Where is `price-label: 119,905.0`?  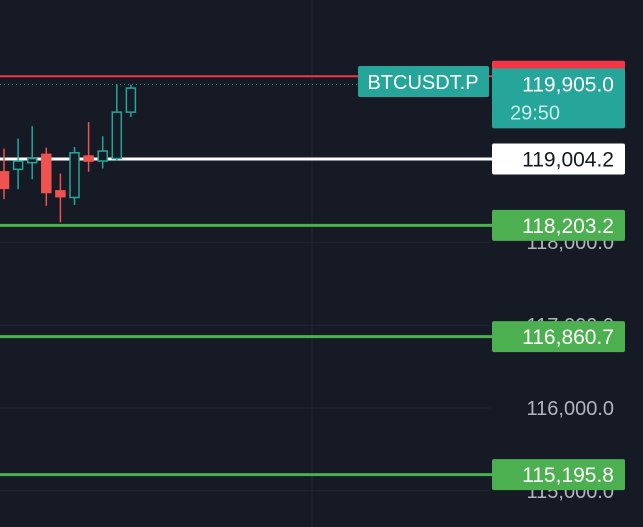 price-label: 119,905.0 is located at coordinates (568, 84).